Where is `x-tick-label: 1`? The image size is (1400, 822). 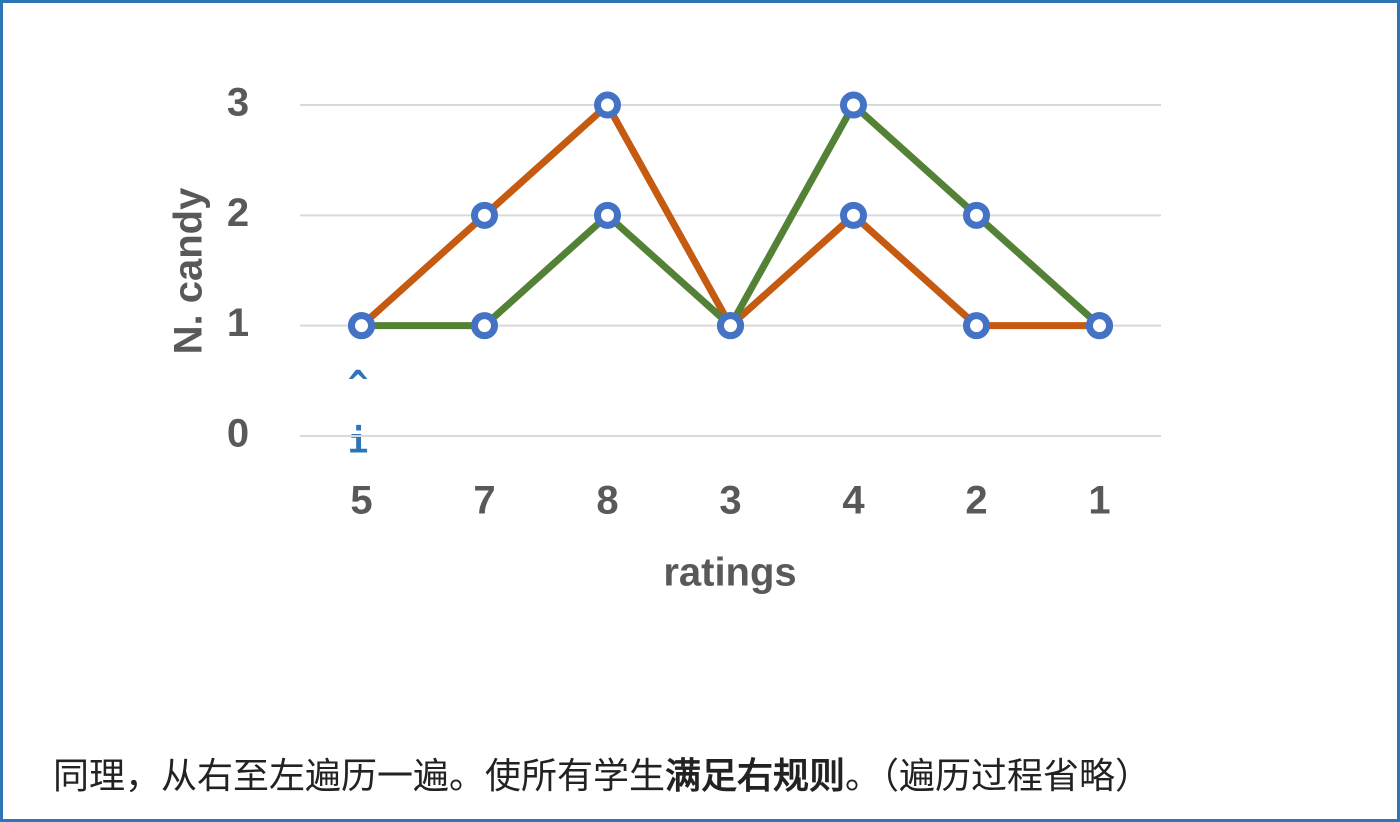 x-tick-label: 1 is located at coordinates (1099, 501).